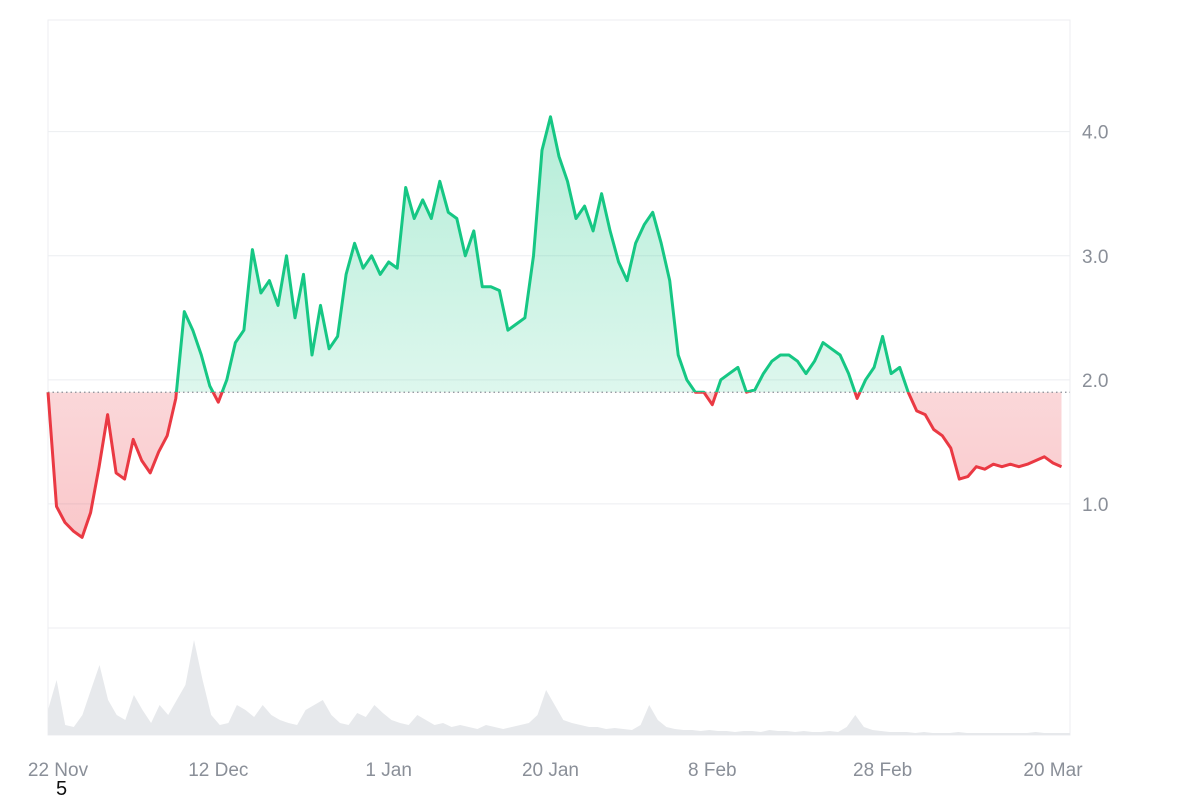  I want to click on x-axis: 22 Nov 12 Dec 1 Jan 20 Jan 8 Feb 28 Feb 20 Mar, so click(555, 770).